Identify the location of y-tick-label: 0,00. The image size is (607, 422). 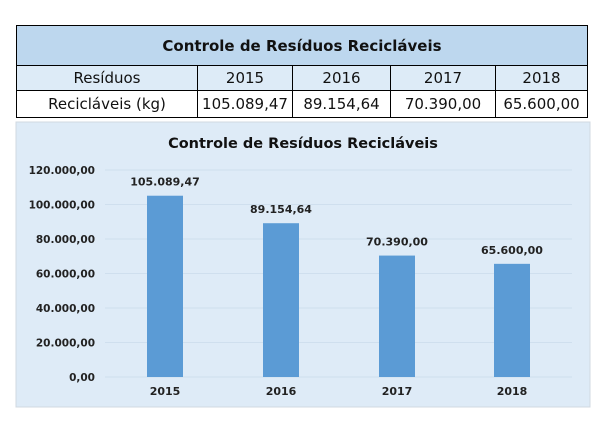
(82, 378).